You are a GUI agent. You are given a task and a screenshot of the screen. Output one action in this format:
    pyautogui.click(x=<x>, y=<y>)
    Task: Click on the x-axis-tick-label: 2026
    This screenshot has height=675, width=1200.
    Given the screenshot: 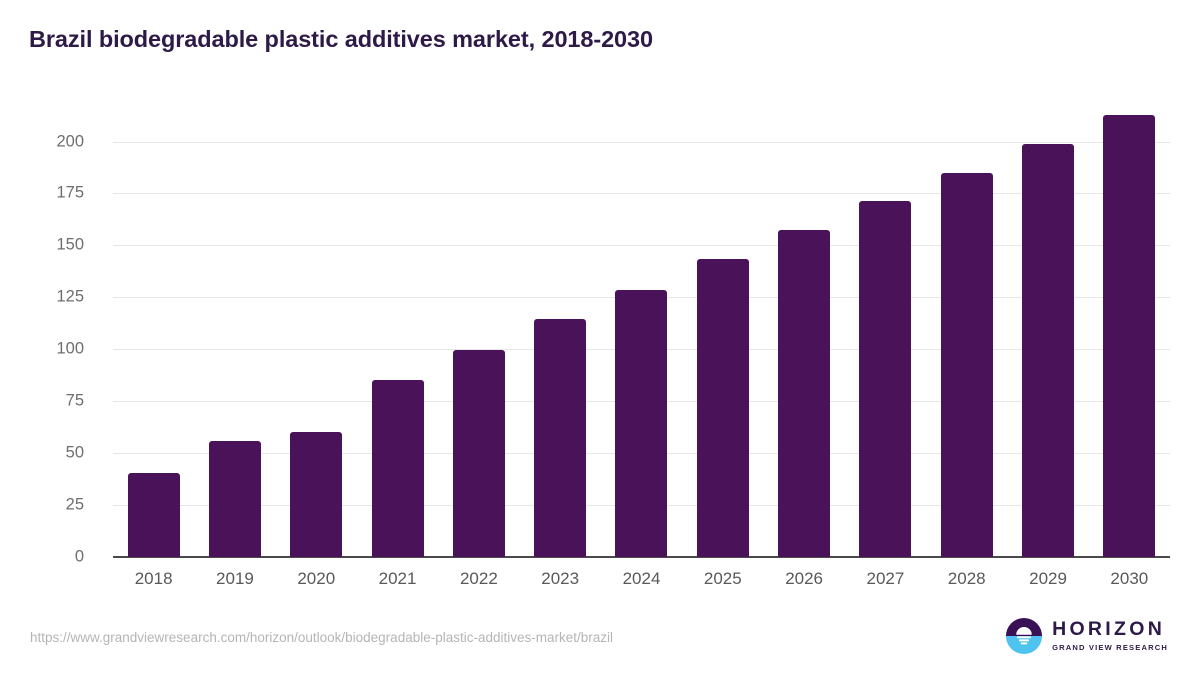 What is the action you would take?
    pyautogui.click(x=804, y=578)
    